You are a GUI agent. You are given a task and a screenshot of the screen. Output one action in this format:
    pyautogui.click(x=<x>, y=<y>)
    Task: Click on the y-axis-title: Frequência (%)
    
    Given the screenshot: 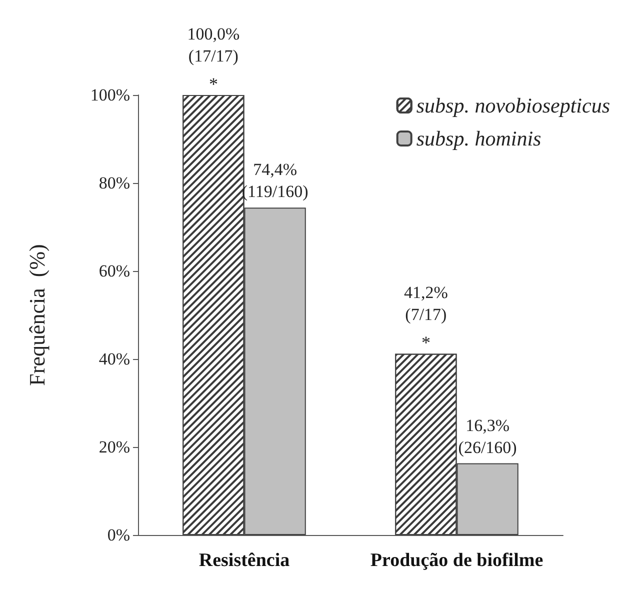 What is the action you would take?
    pyautogui.click(x=37, y=315)
    